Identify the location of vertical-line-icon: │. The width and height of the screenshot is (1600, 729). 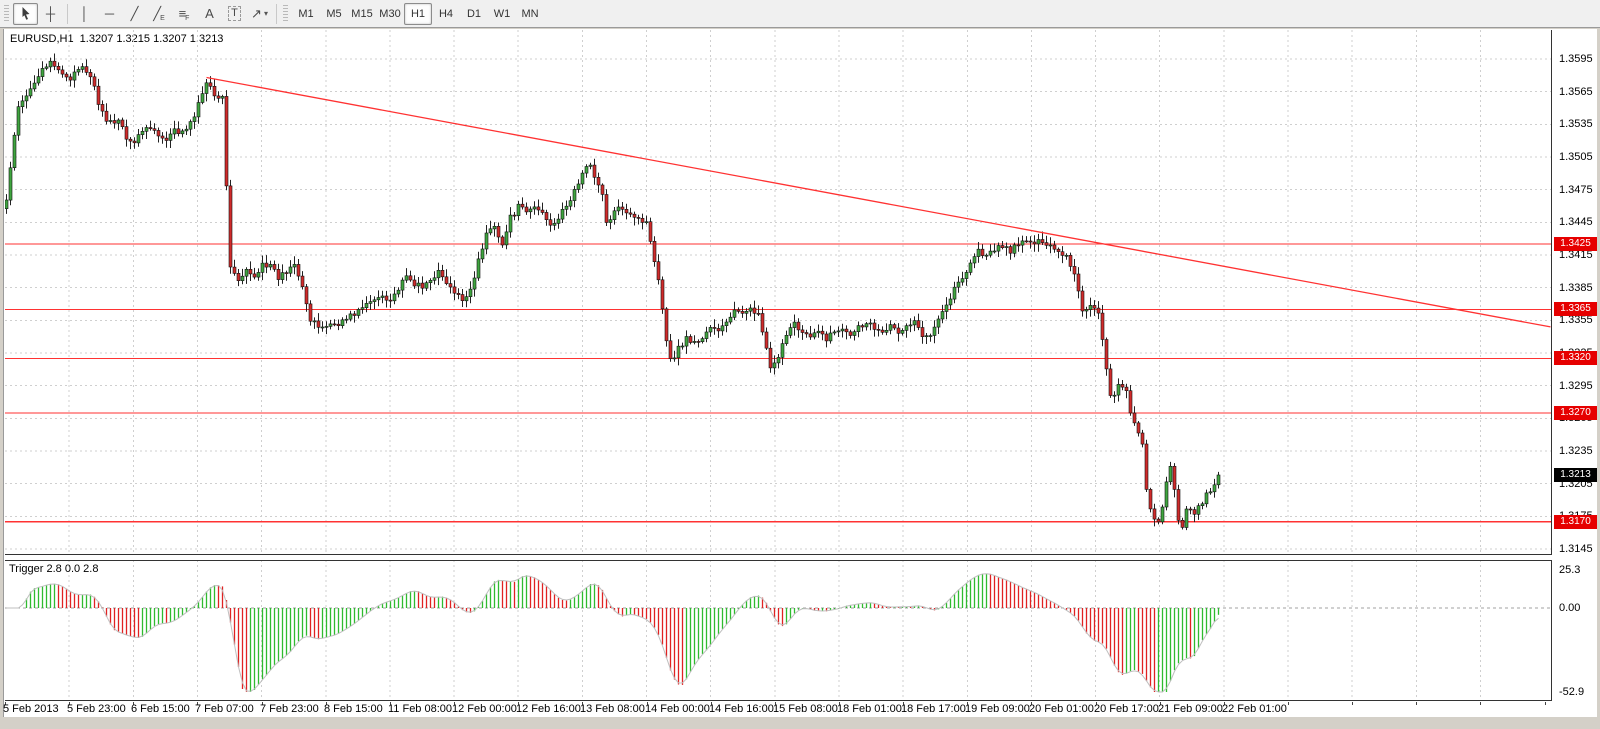
(84, 13).